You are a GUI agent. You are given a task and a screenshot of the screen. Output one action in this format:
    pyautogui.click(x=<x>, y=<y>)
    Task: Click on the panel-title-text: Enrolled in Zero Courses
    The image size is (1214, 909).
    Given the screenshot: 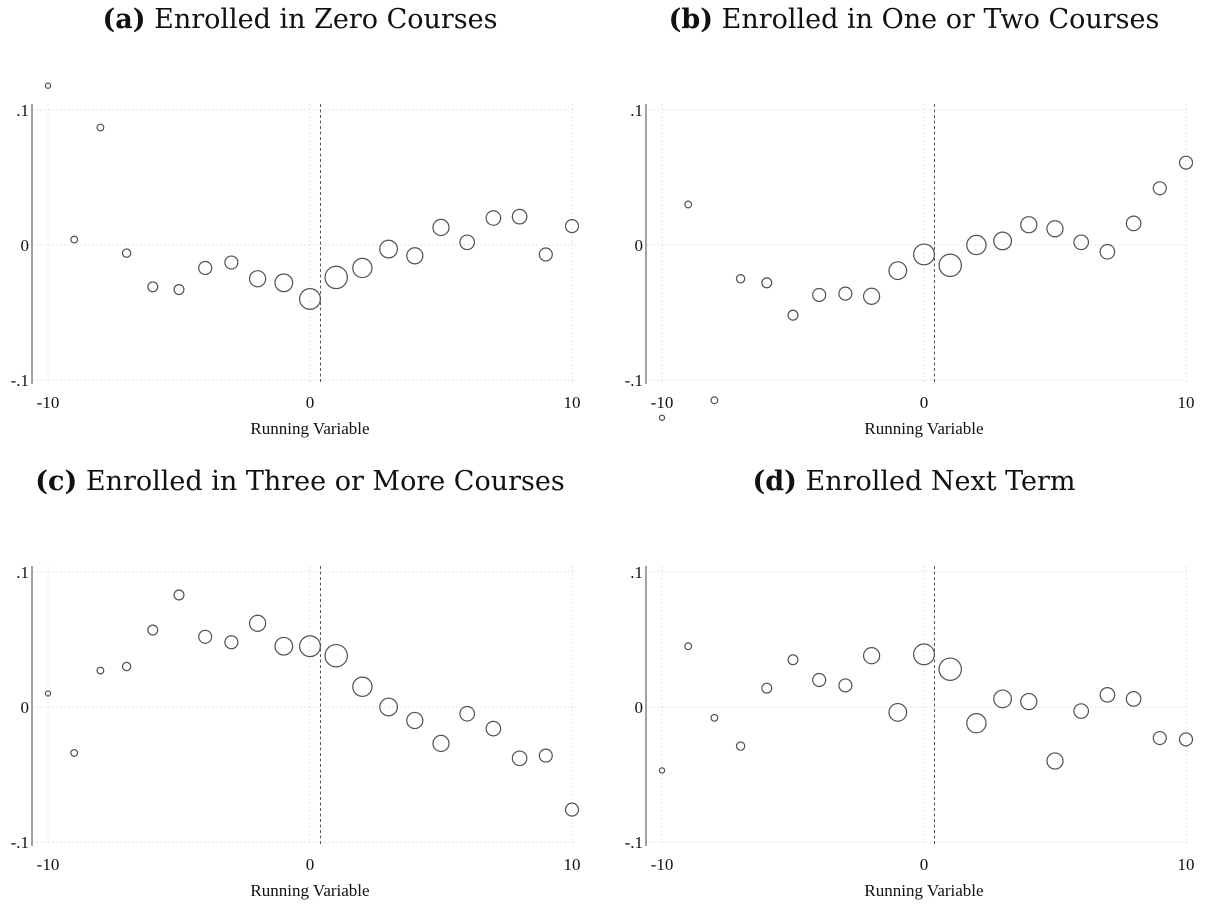 What is the action you would take?
    pyautogui.click(x=321, y=19)
    